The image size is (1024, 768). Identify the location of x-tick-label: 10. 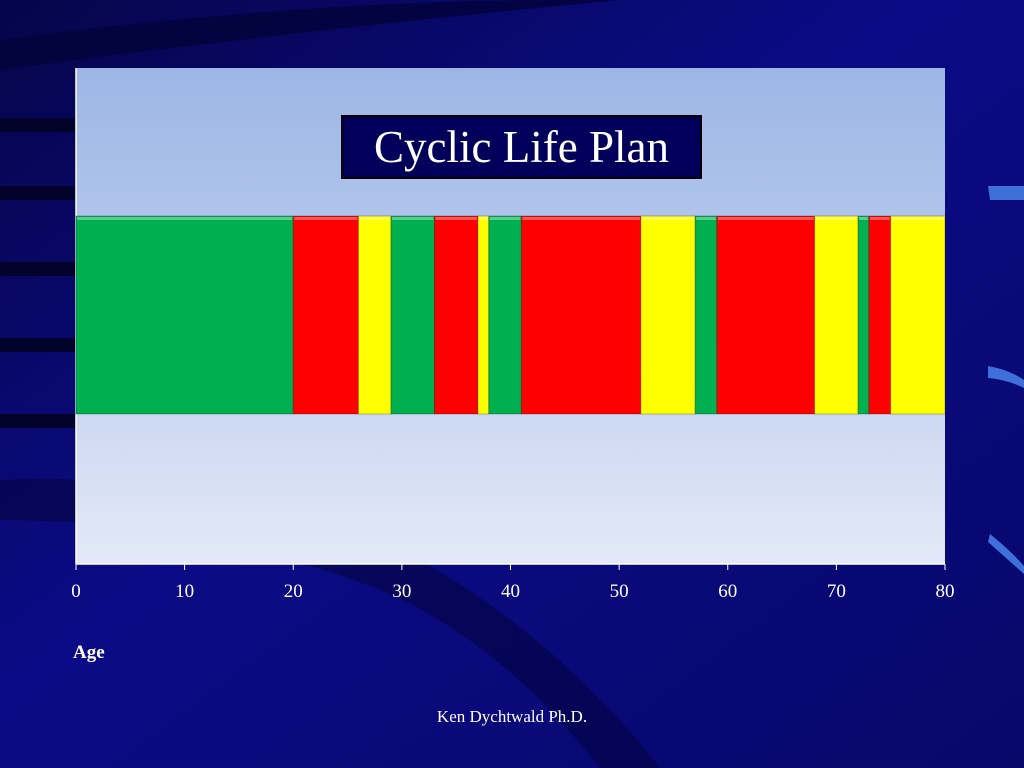
(184, 591).